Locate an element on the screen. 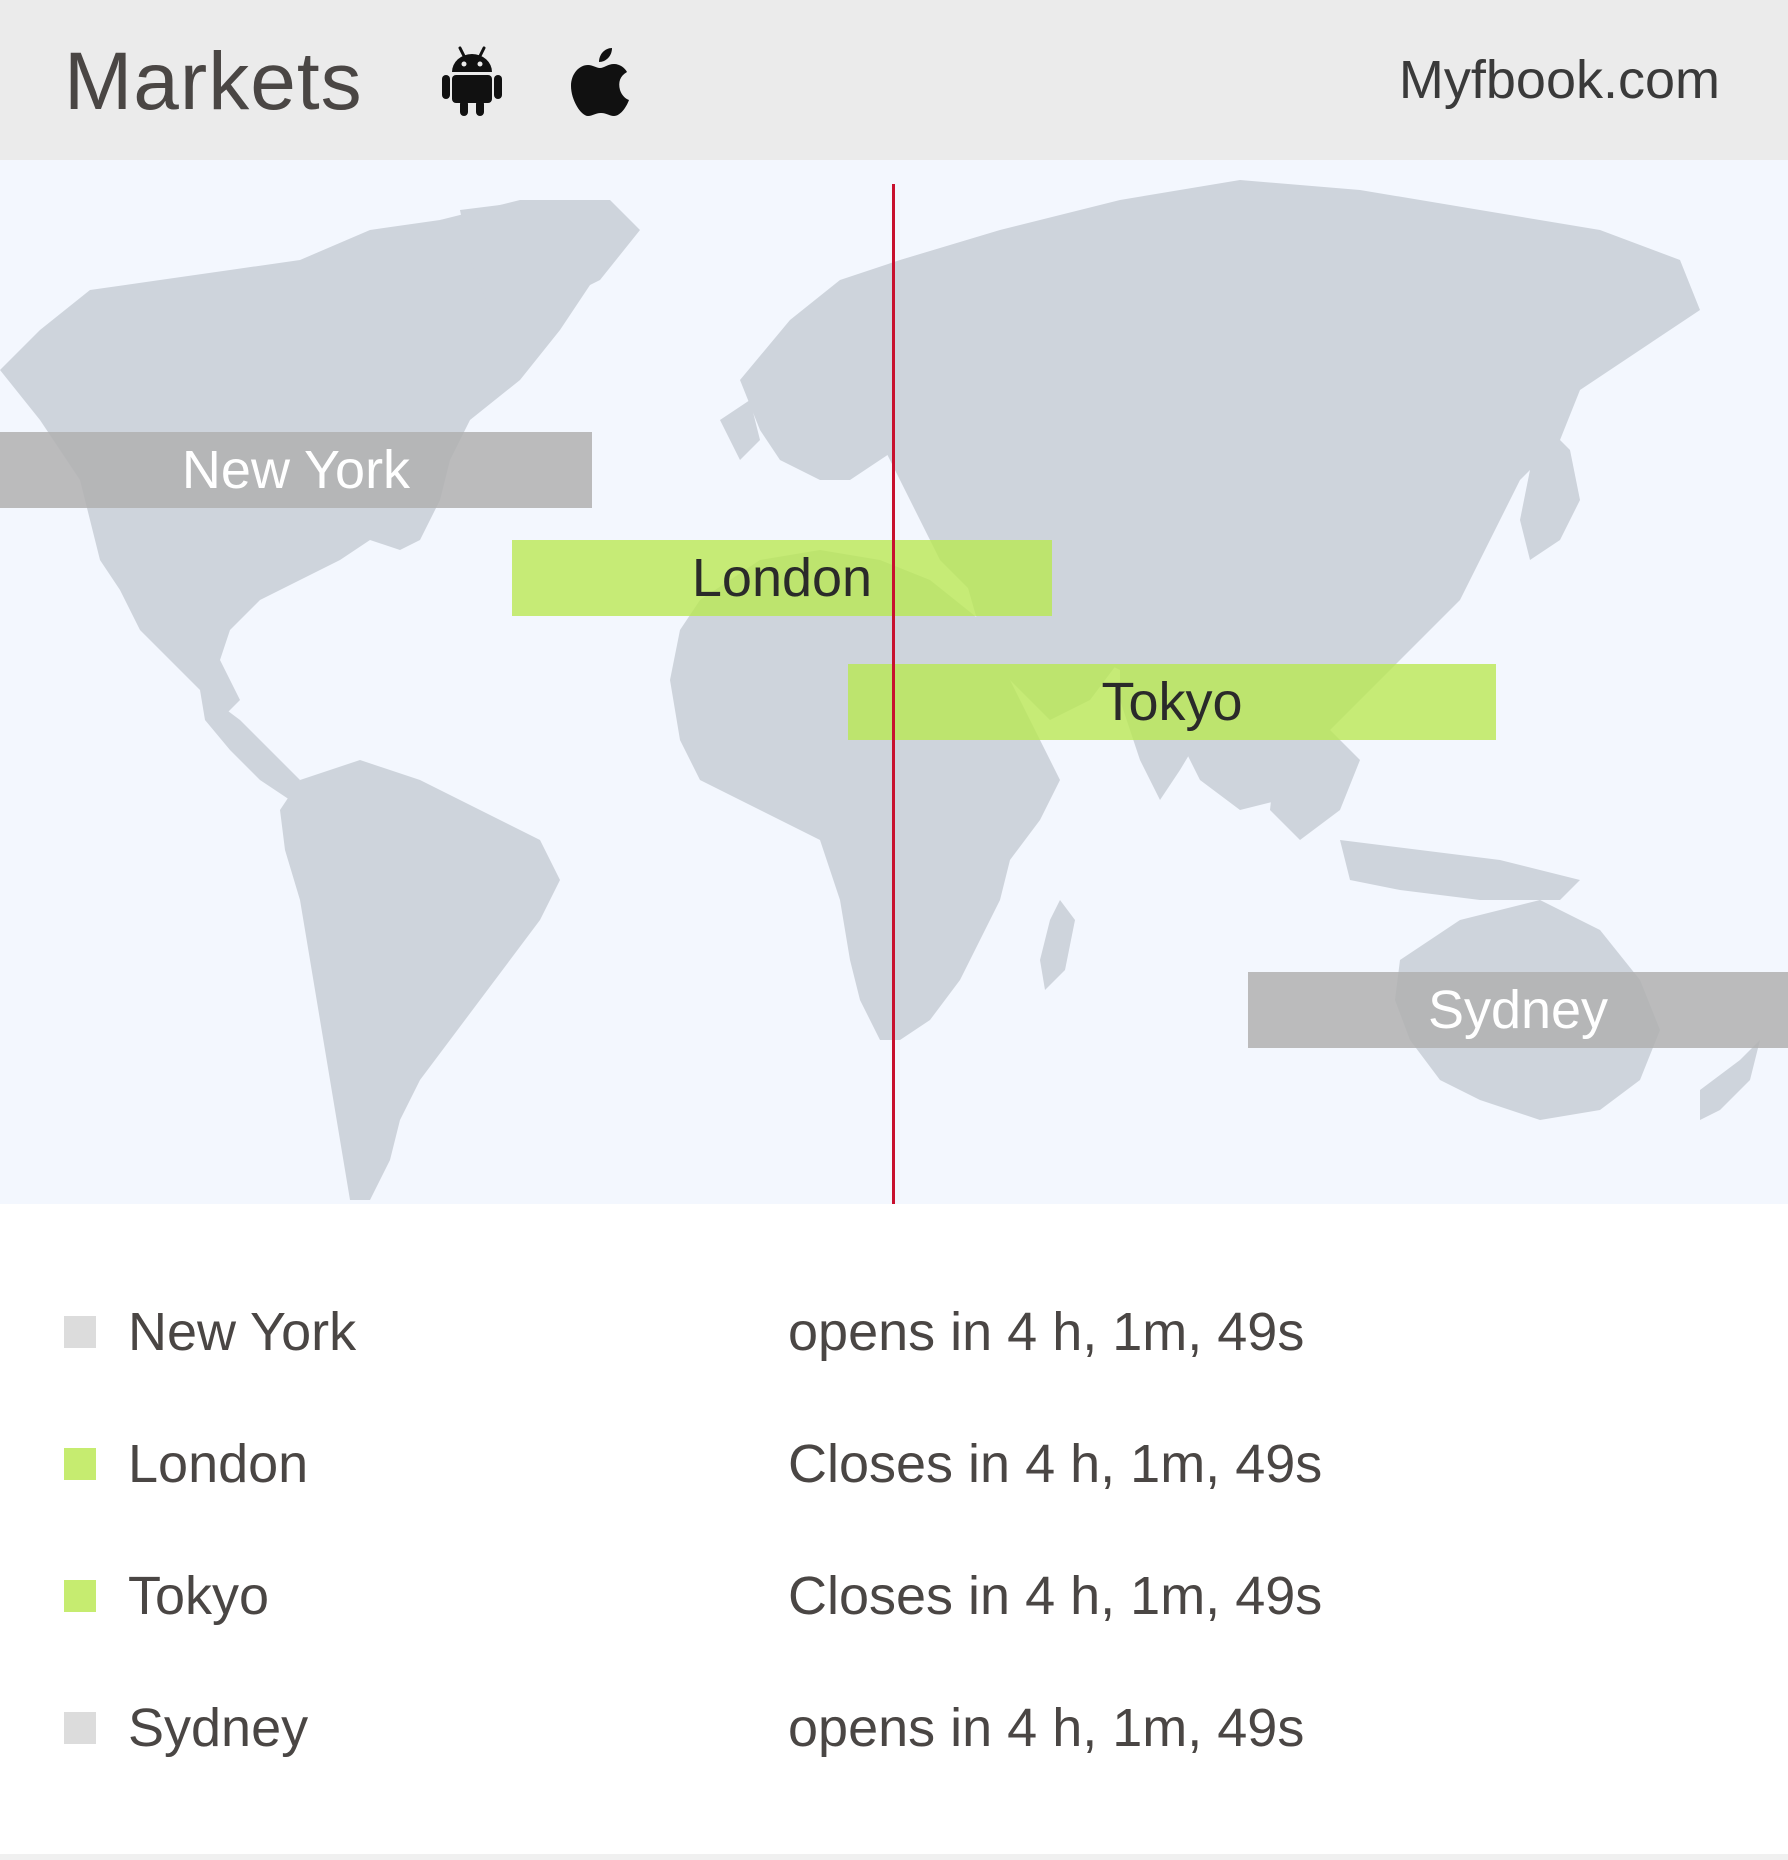 The image size is (1788, 1860). session-bar-tokyo: Tokyo is located at coordinates (1172, 702).